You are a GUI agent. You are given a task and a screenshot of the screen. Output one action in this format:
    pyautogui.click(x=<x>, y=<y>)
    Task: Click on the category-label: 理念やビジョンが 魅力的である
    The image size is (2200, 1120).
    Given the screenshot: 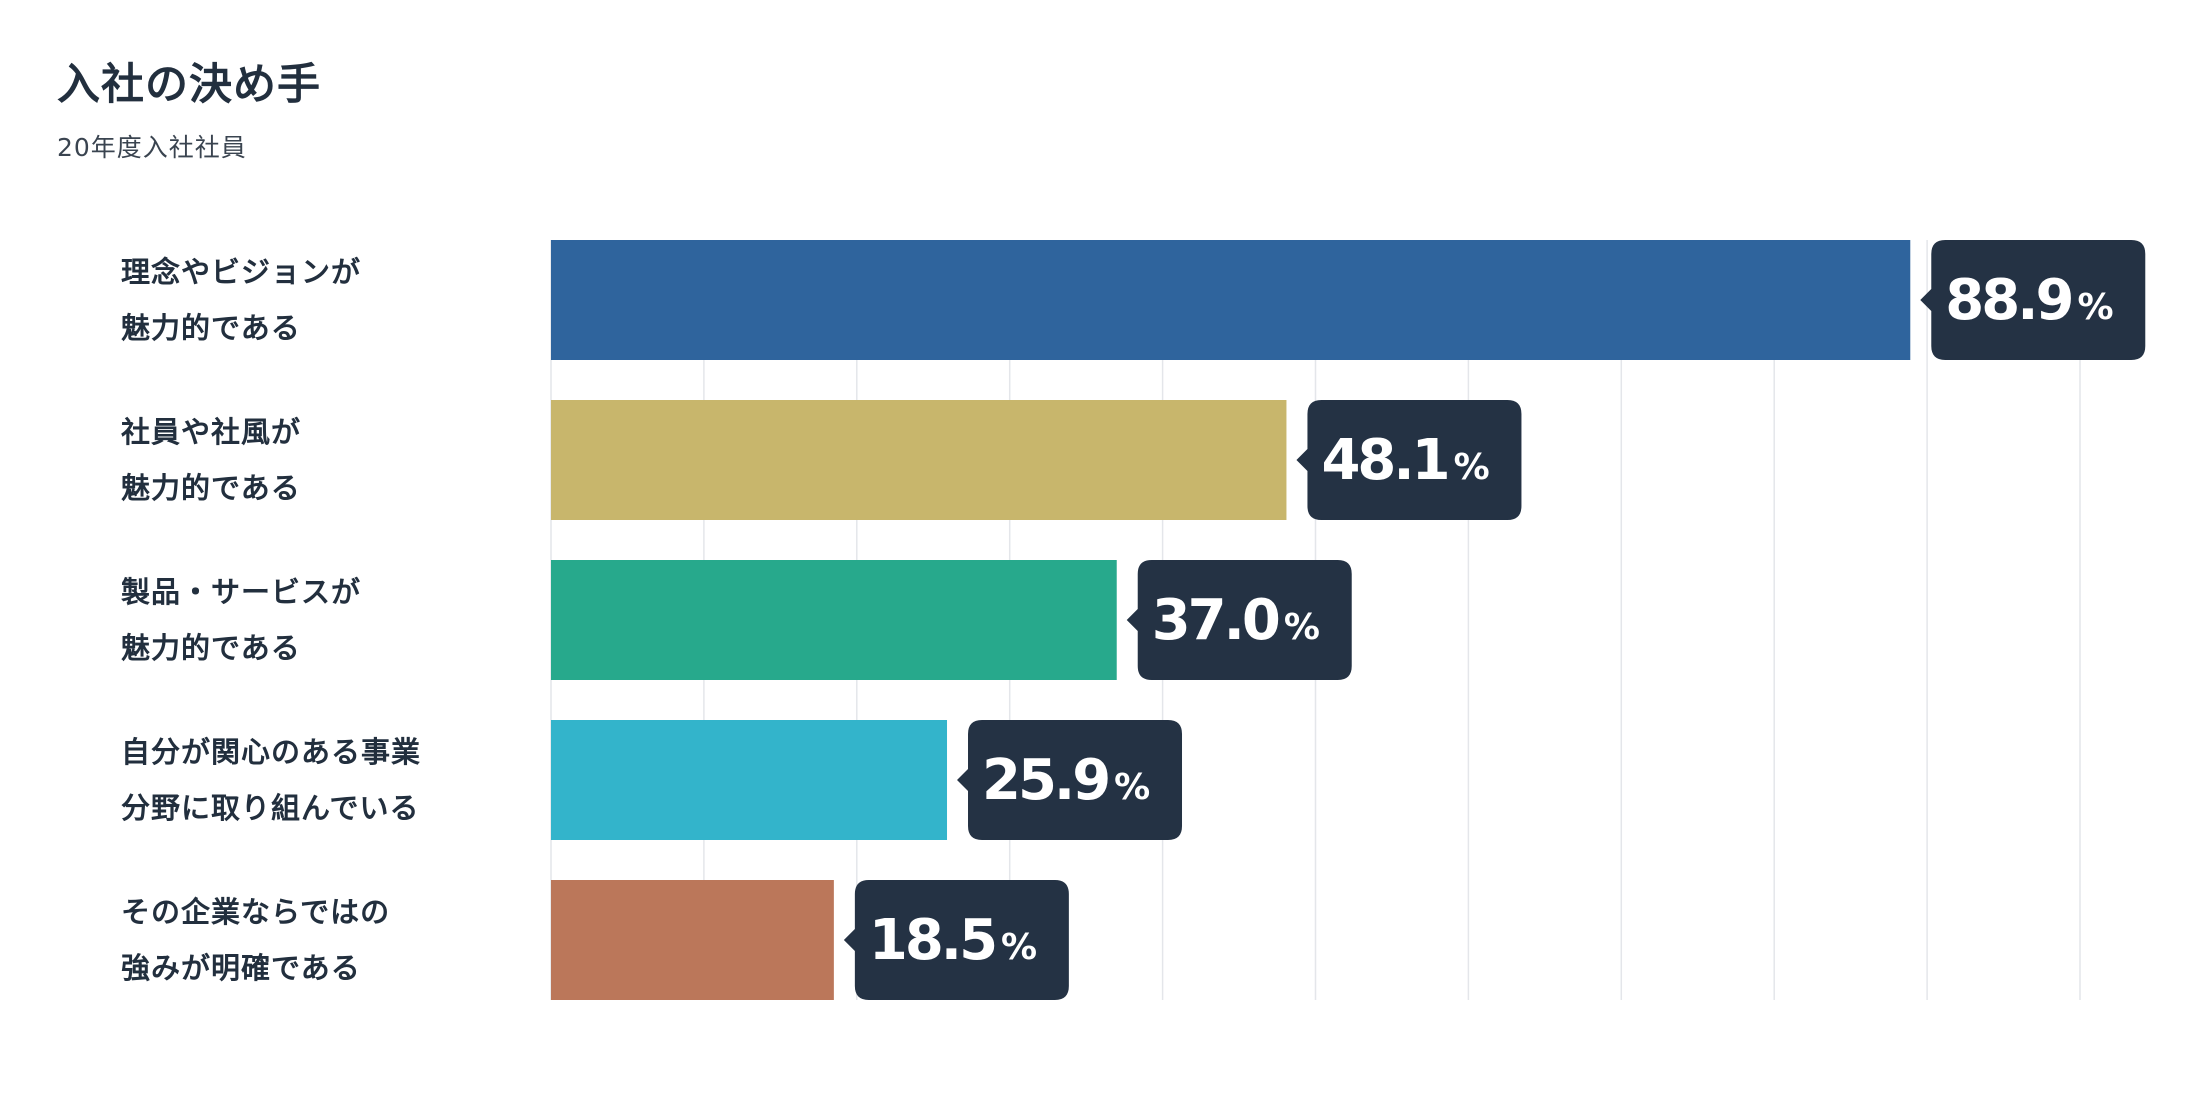 What is the action you would take?
    pyautogui.click(x=301, y=300)
    